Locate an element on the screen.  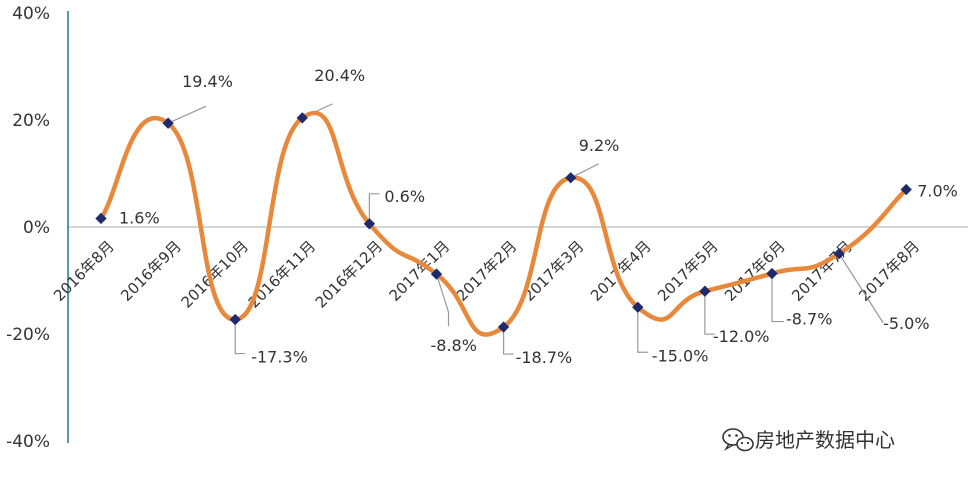
y-tick-label: -20% is located at coordinates (28, 335).